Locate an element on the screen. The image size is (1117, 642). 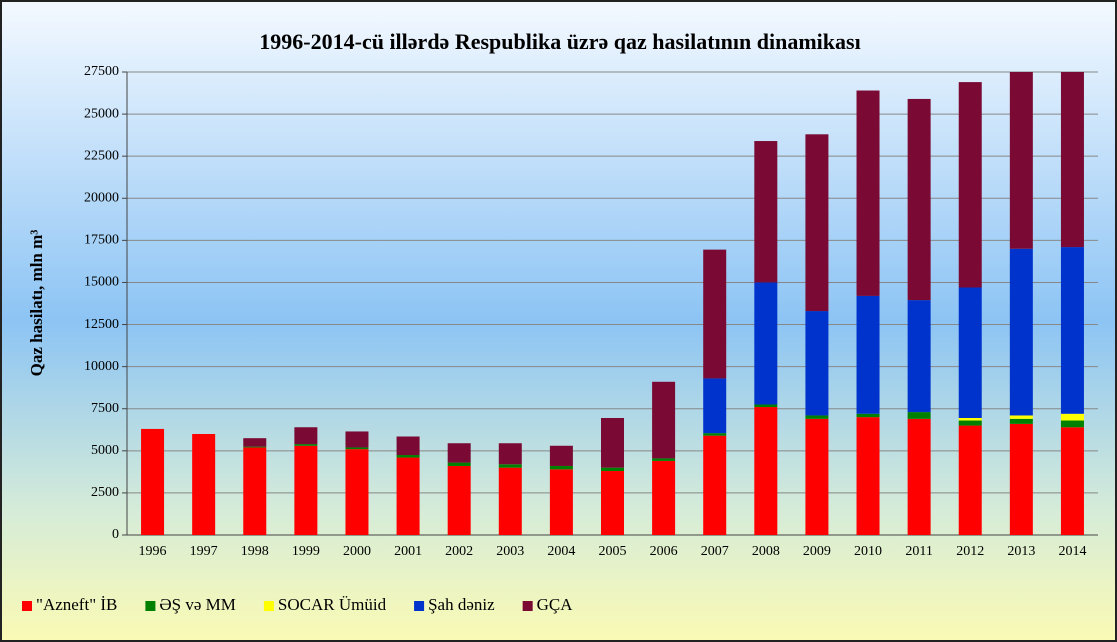
legend-label: ƏŞ və MM is located at coordinates (197, 604).